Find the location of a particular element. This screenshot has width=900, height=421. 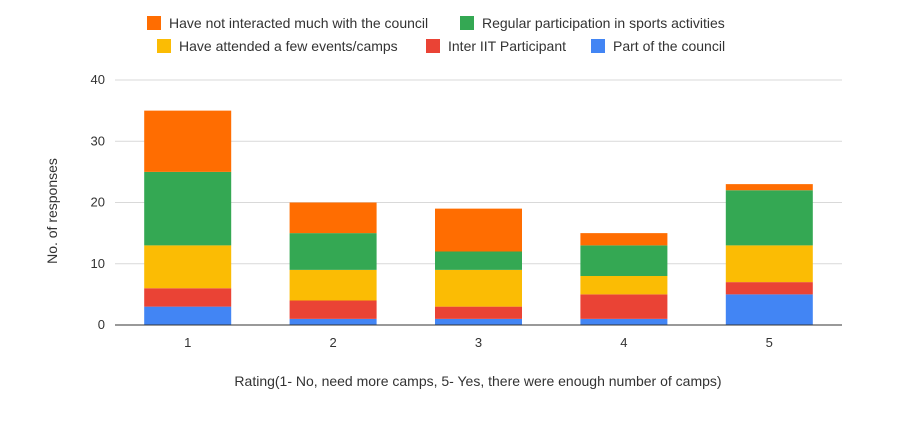

bar-segment-5-have-not-interacted-much-with-the-council is located at coordinates (769, 187).